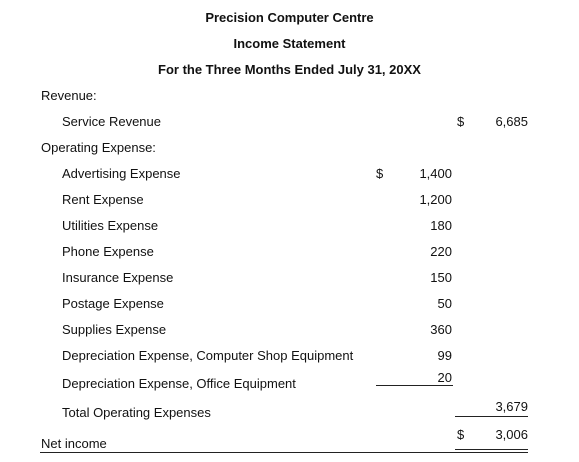  Describe the element at coordinates (114, 329) in the screenshot. I see `expense-label-supplies: Supplies Expense` at that location.